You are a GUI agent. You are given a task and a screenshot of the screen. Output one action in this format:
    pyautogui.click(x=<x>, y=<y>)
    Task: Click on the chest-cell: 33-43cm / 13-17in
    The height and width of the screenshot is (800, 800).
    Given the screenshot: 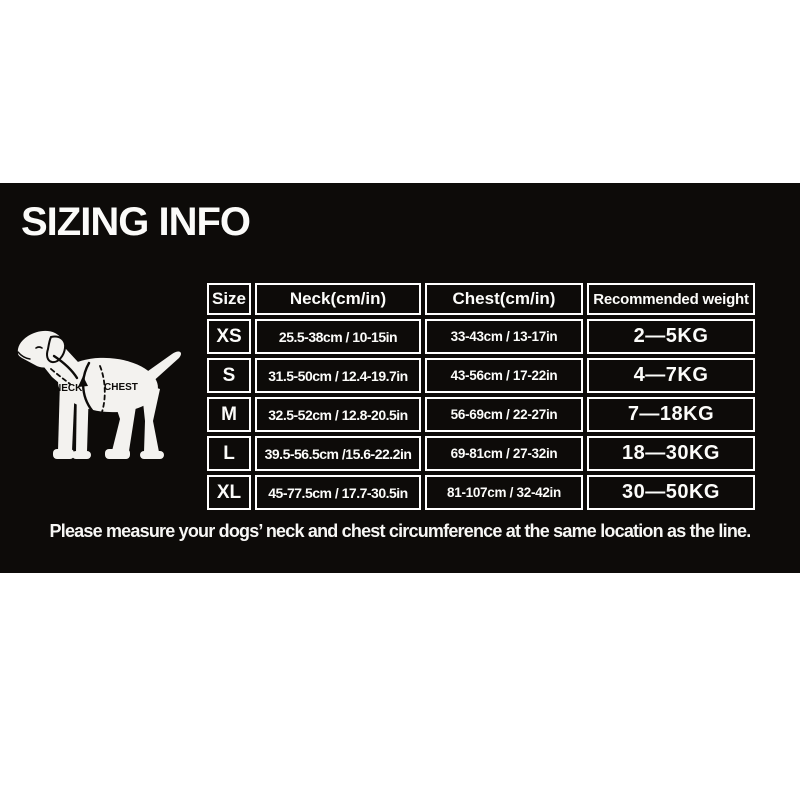 What is the action you would take?
    pyautogui.click(x=504, y=336)
    